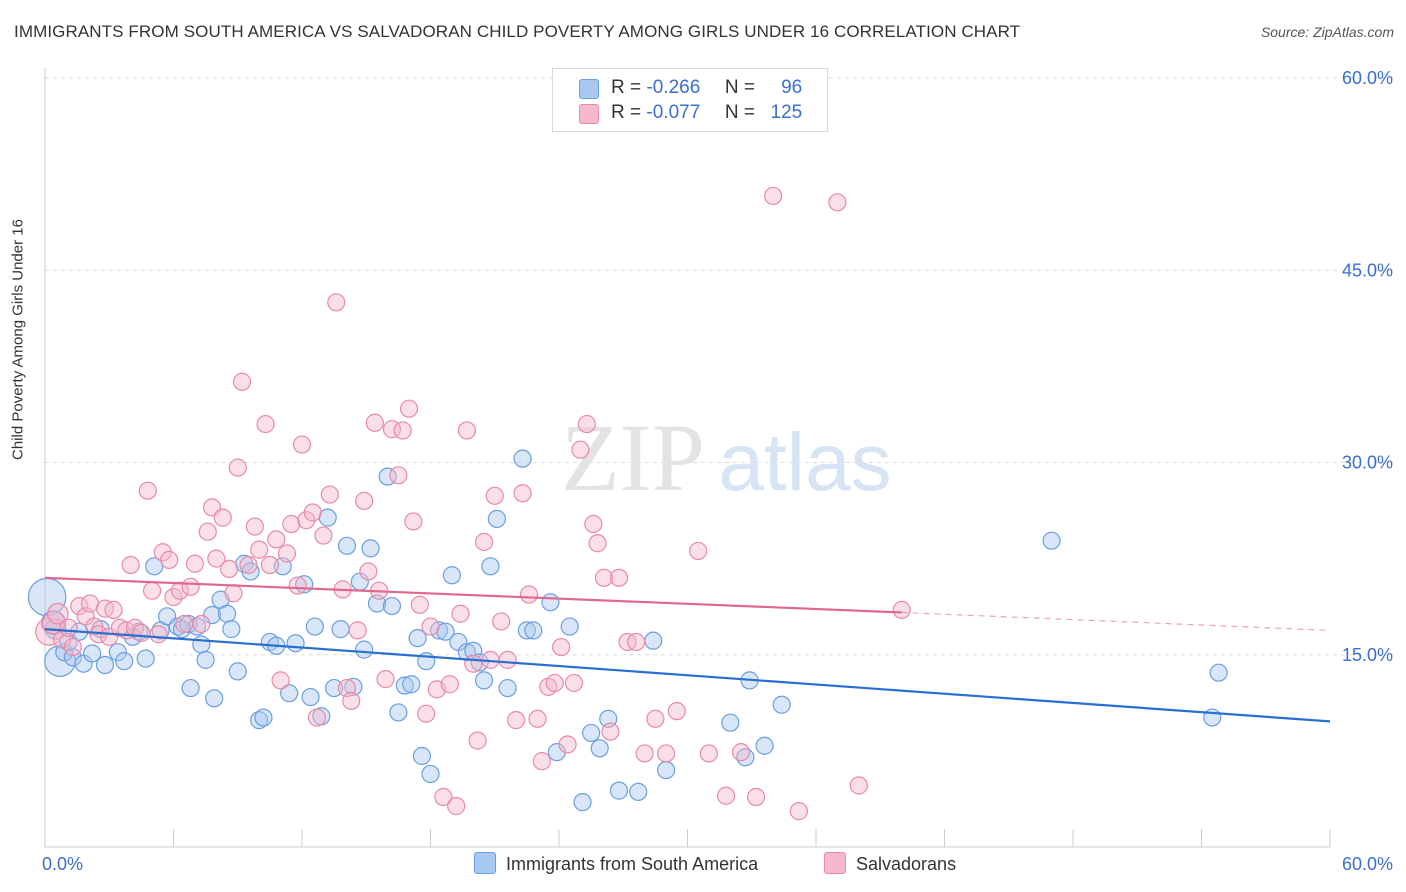 This screenshot has width=1406, height=892. Describe the element at coordinates (485, 863) in the screenshot. I see `legend-swatch-immigrants` at that location.